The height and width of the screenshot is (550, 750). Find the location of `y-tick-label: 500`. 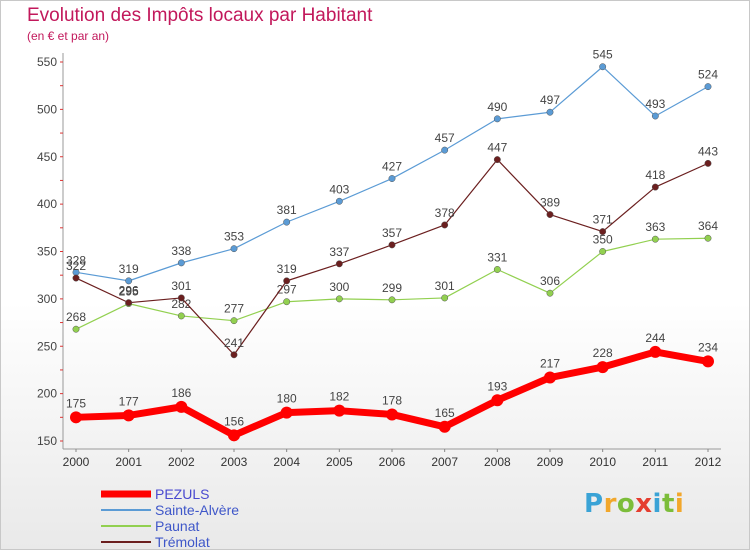

y-tick-label: 500 is located at coordinates (47, 109).